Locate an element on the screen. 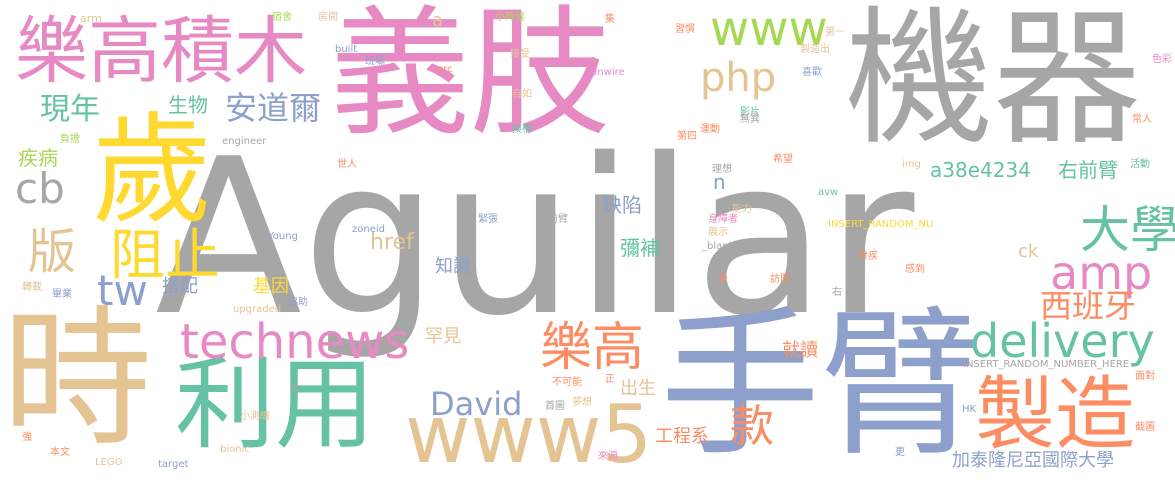 This screenshot has width=1175, height=482. word-src: src is located at coordinates (445, 69).